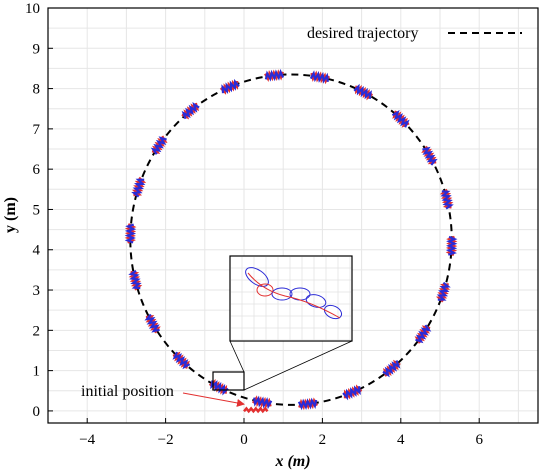 The height and width of the screenshot is (473, 550). I want to click on legend-label: desired trajectory, so click(363, 33).